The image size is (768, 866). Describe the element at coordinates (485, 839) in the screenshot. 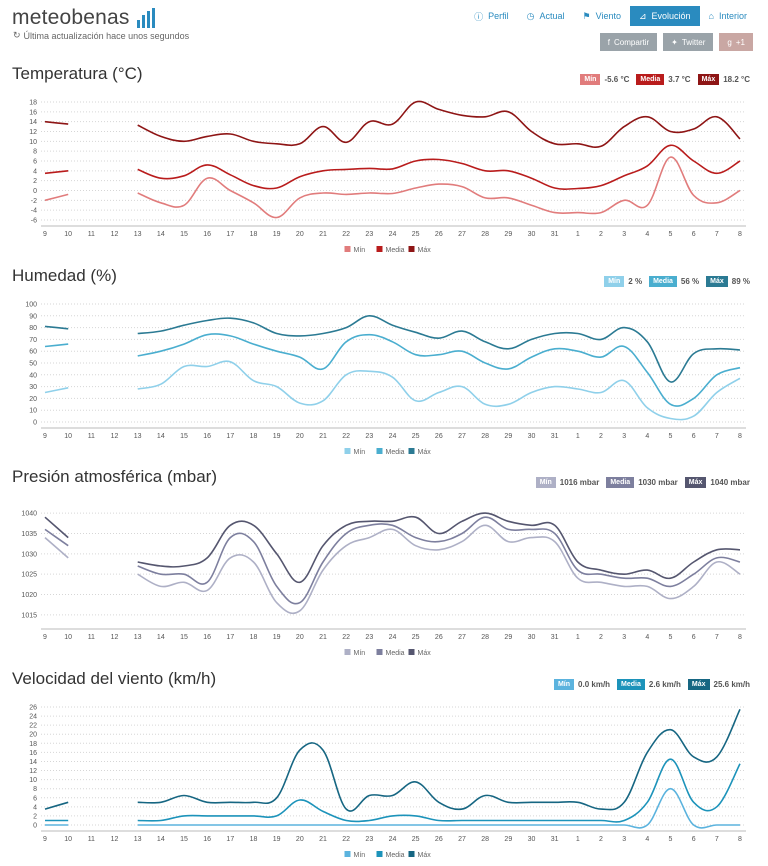

I see `x-tick-label: 28` at that location.